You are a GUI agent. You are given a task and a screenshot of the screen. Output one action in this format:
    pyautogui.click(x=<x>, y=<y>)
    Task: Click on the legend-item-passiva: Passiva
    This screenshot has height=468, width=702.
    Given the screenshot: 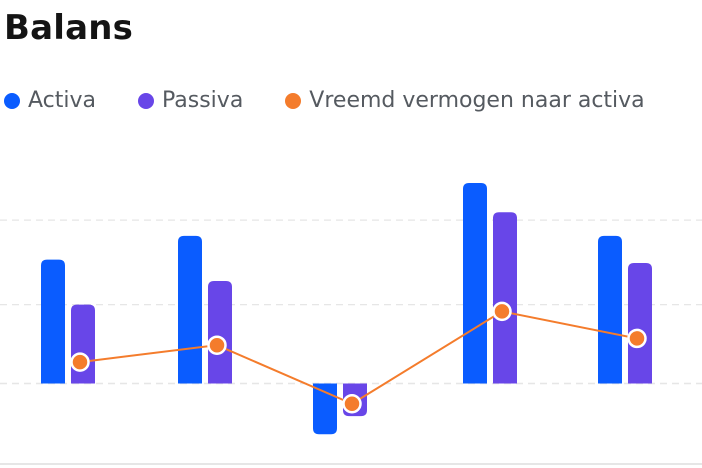 What is the action you would take?
    pyautogui.click(x=190, y=100)
    